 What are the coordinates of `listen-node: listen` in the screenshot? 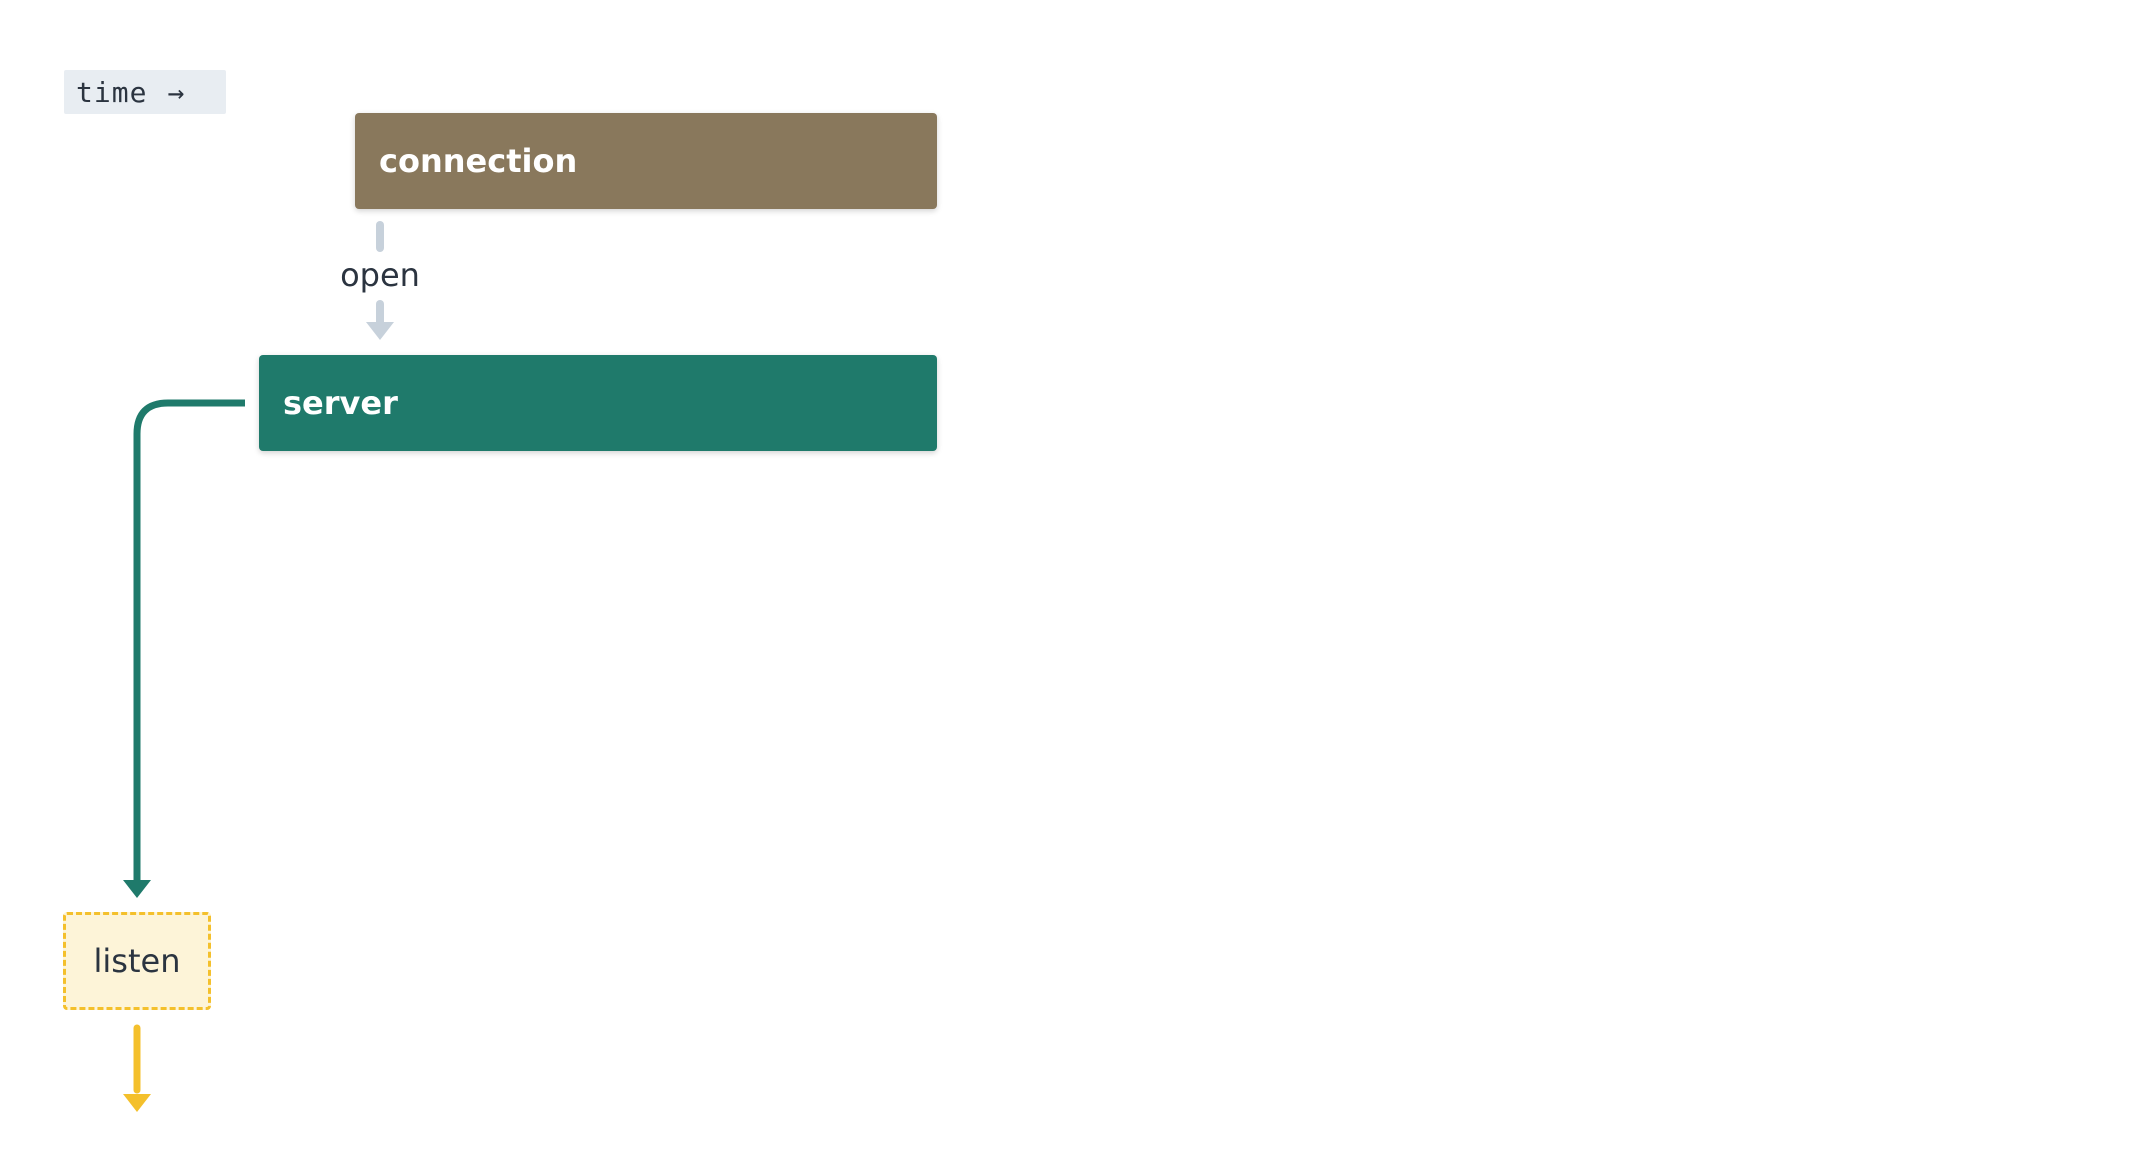 It's located at (137, 961).